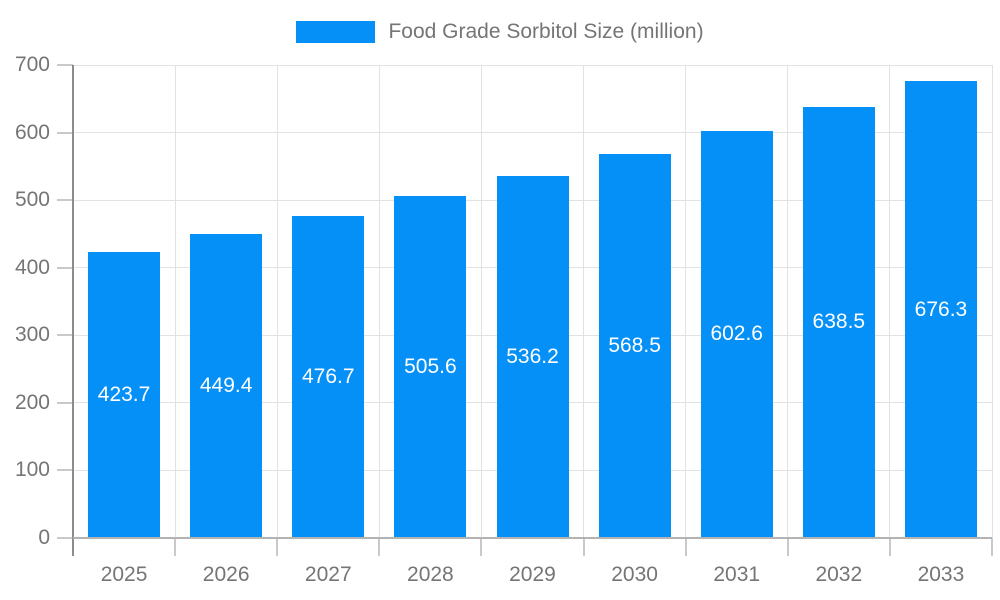 The image size is (1000, 600). Describe the element at coordinates (328, 574) in the screenshot. I see `x-tick-label: 2027` at that location.